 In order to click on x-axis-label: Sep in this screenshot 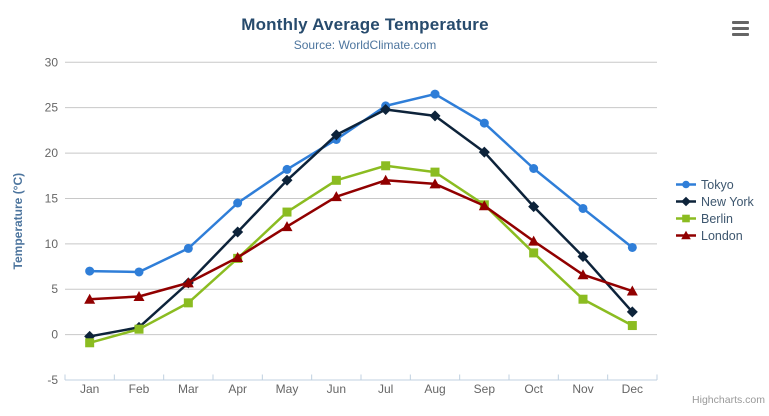, I will do `click(485, 389)`.